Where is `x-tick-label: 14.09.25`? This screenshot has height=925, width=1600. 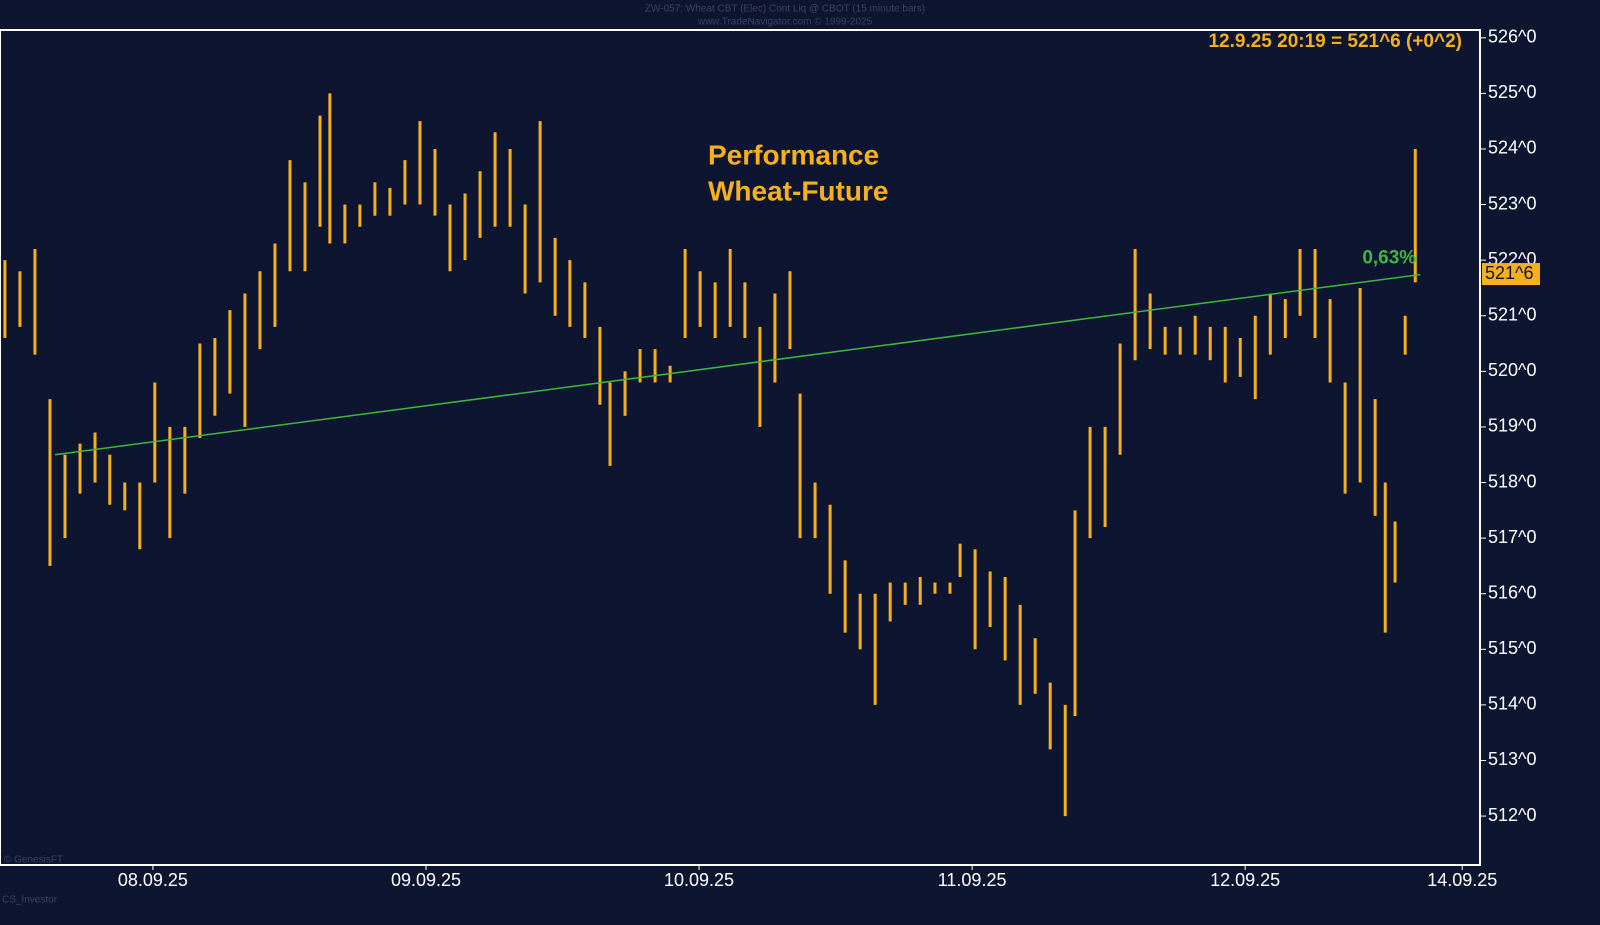
x-tick-label: 14.09.25 is located at coordinates (1462, 880).